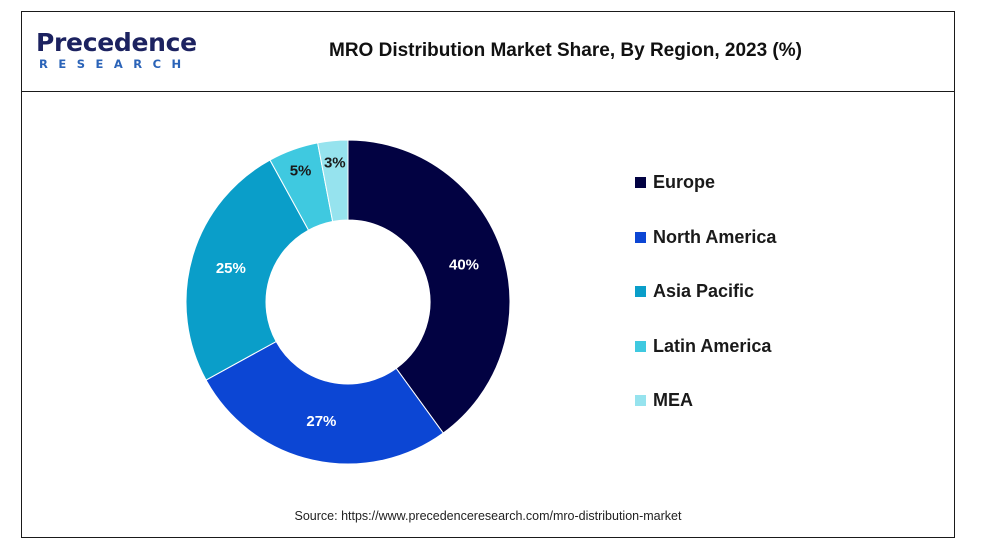  Describe the element at coordinates (673, 400) in the screenshot. I see `legend-label: MEA` at that location.